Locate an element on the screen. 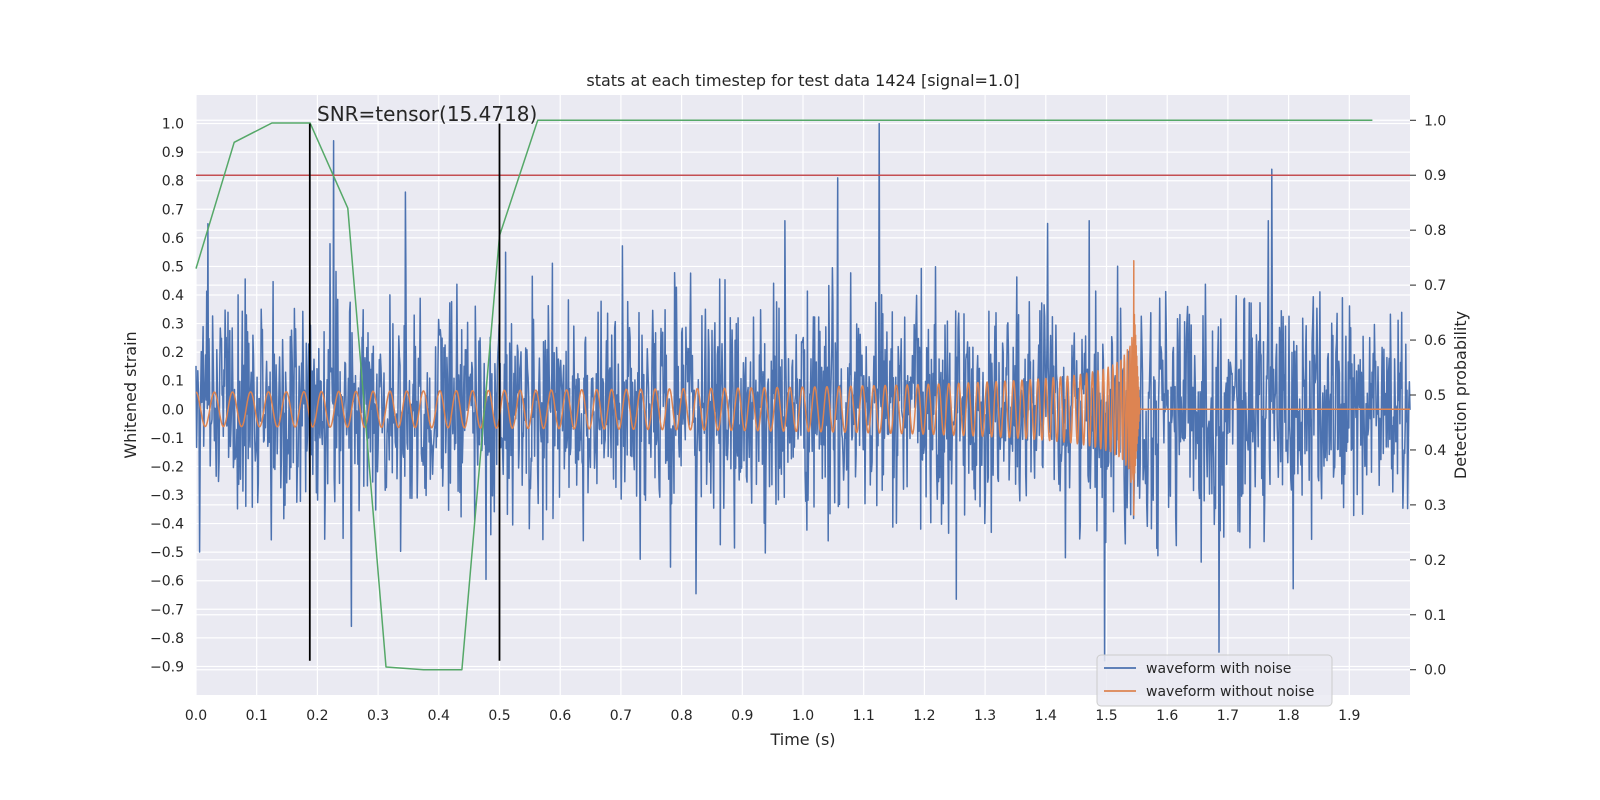  y-left-tick-label: −0.7 is located at coordinates (167, 610).